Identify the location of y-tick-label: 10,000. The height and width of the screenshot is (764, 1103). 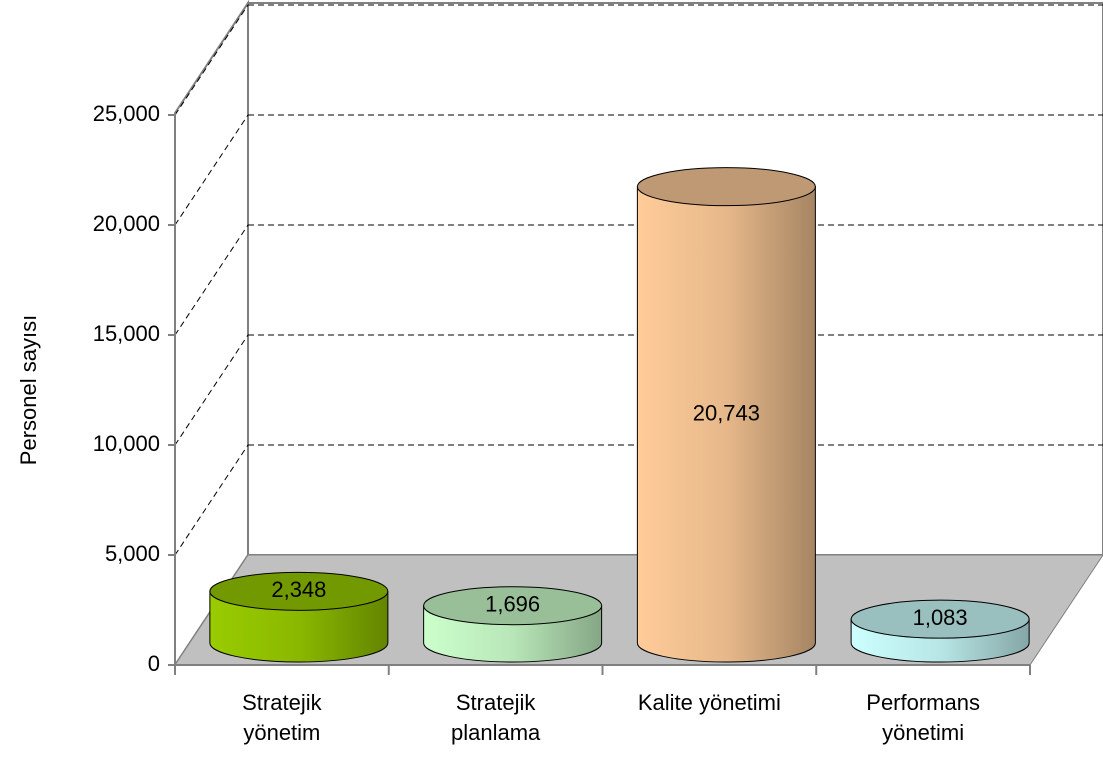
(126, 443).